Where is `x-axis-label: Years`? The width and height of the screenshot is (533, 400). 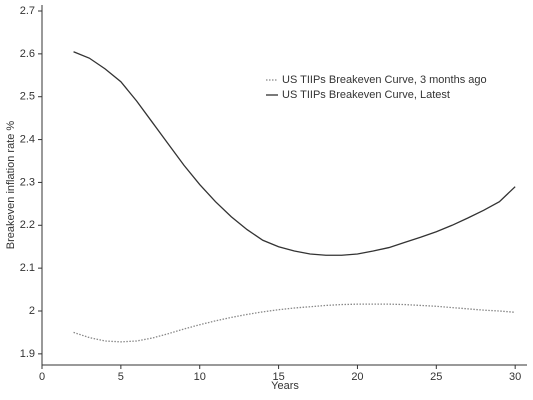
x-axis-label: Years is located at coordinates (285, 386).